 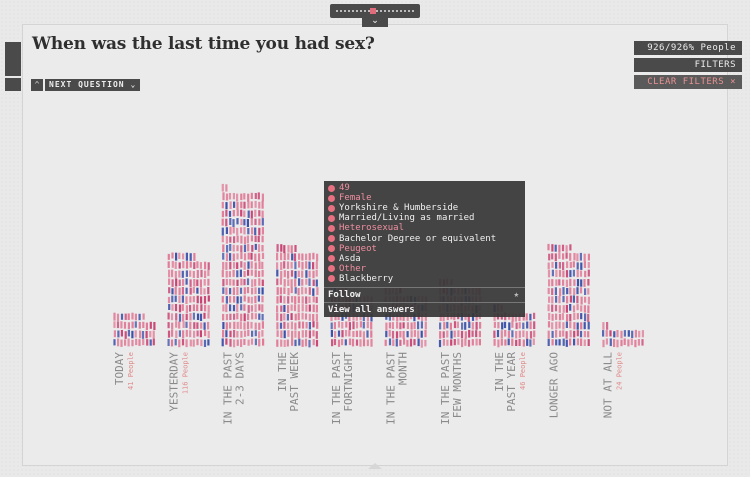 I want to click on previous-question-button: ^, so click(x=37, y=85).